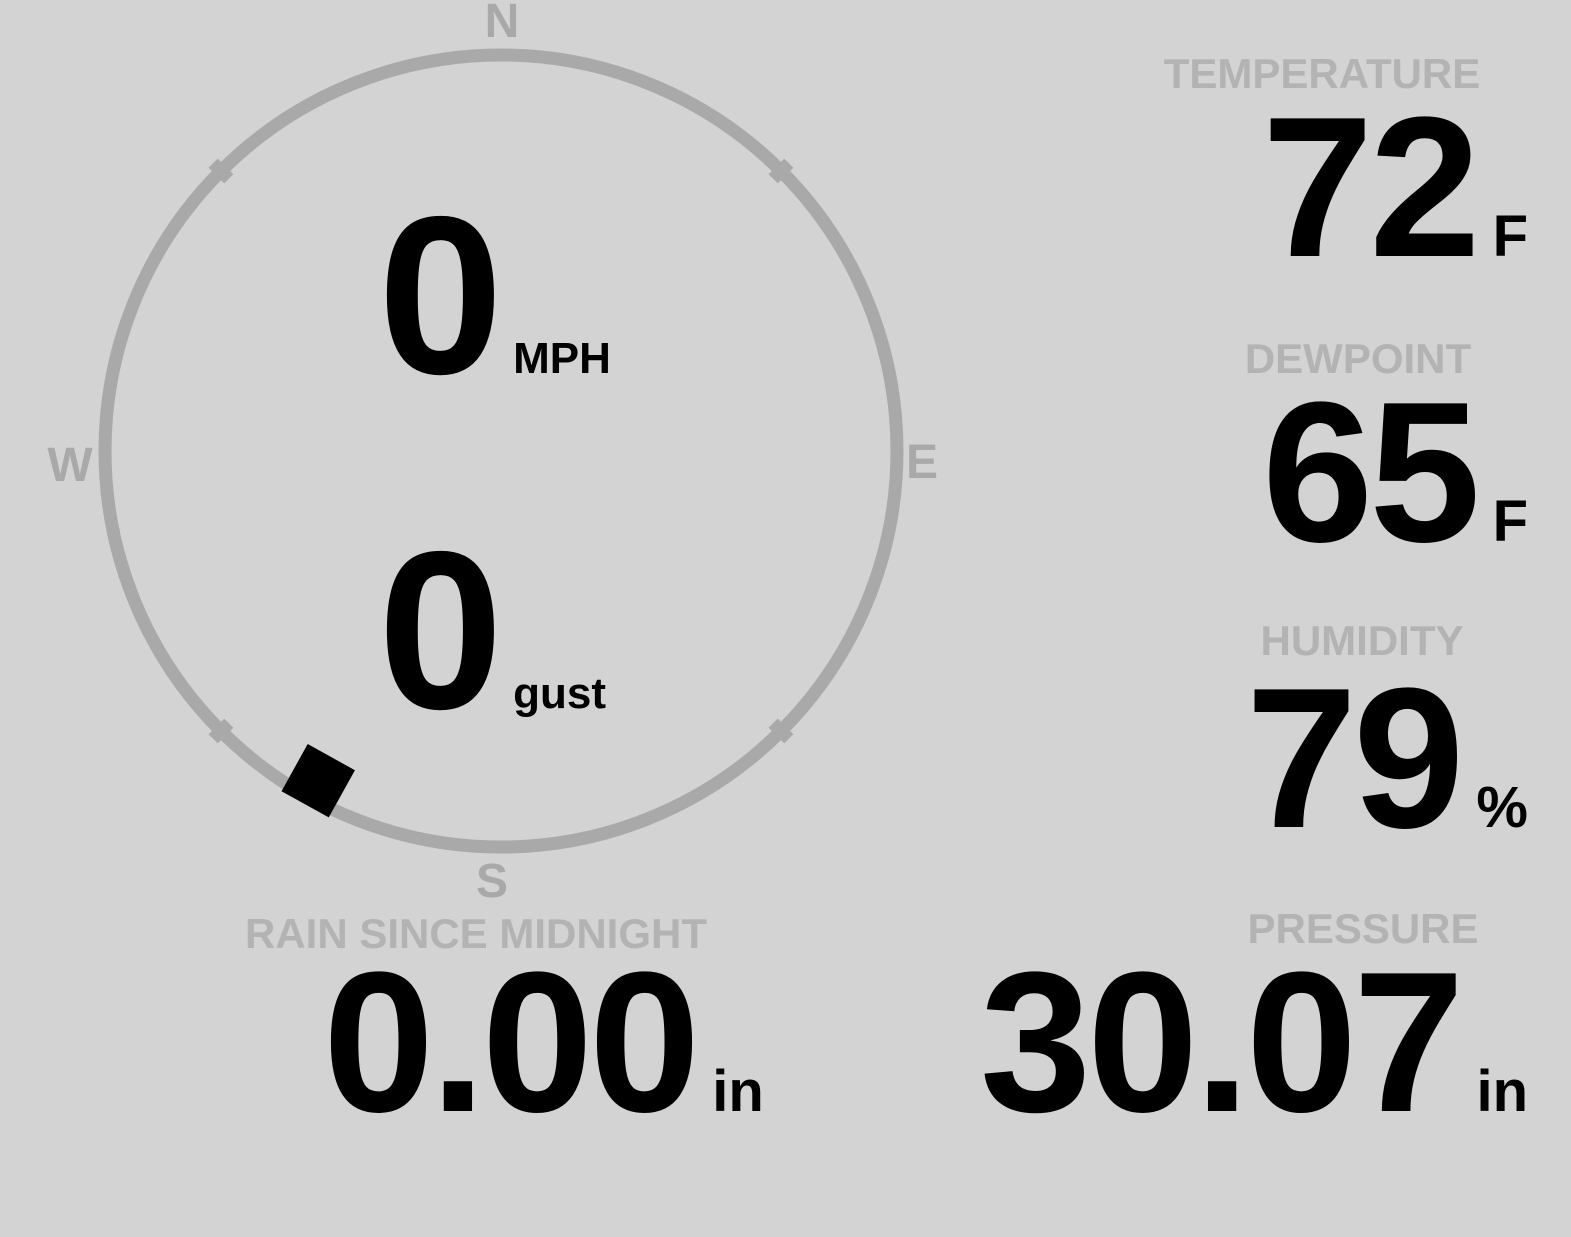 The height and width of the screenshot is (1237, 1571). I want to click on humidity-unit: %, so click(1502, 807).